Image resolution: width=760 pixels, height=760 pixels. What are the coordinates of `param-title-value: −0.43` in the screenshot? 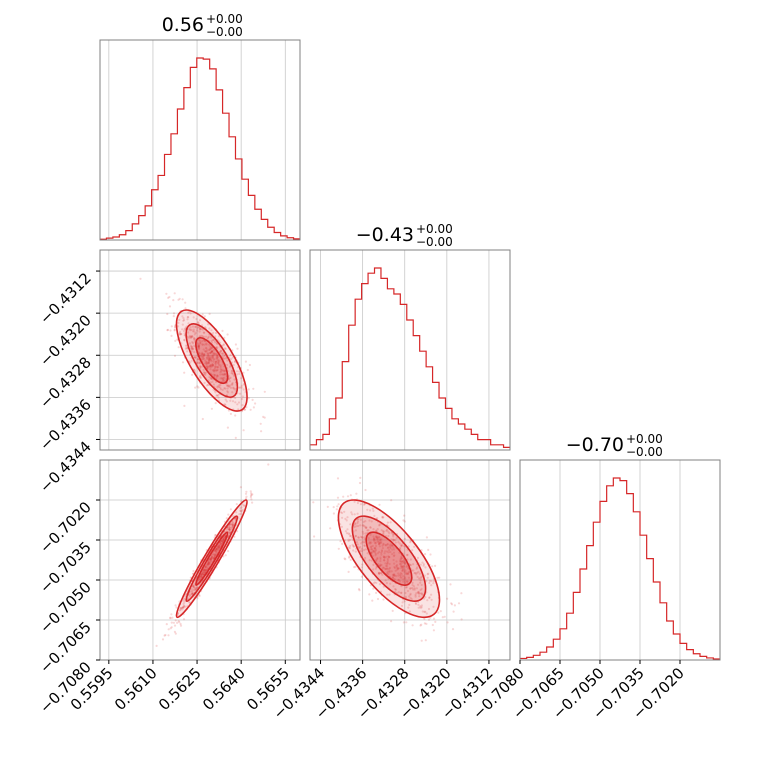 It's located at (385, 235).